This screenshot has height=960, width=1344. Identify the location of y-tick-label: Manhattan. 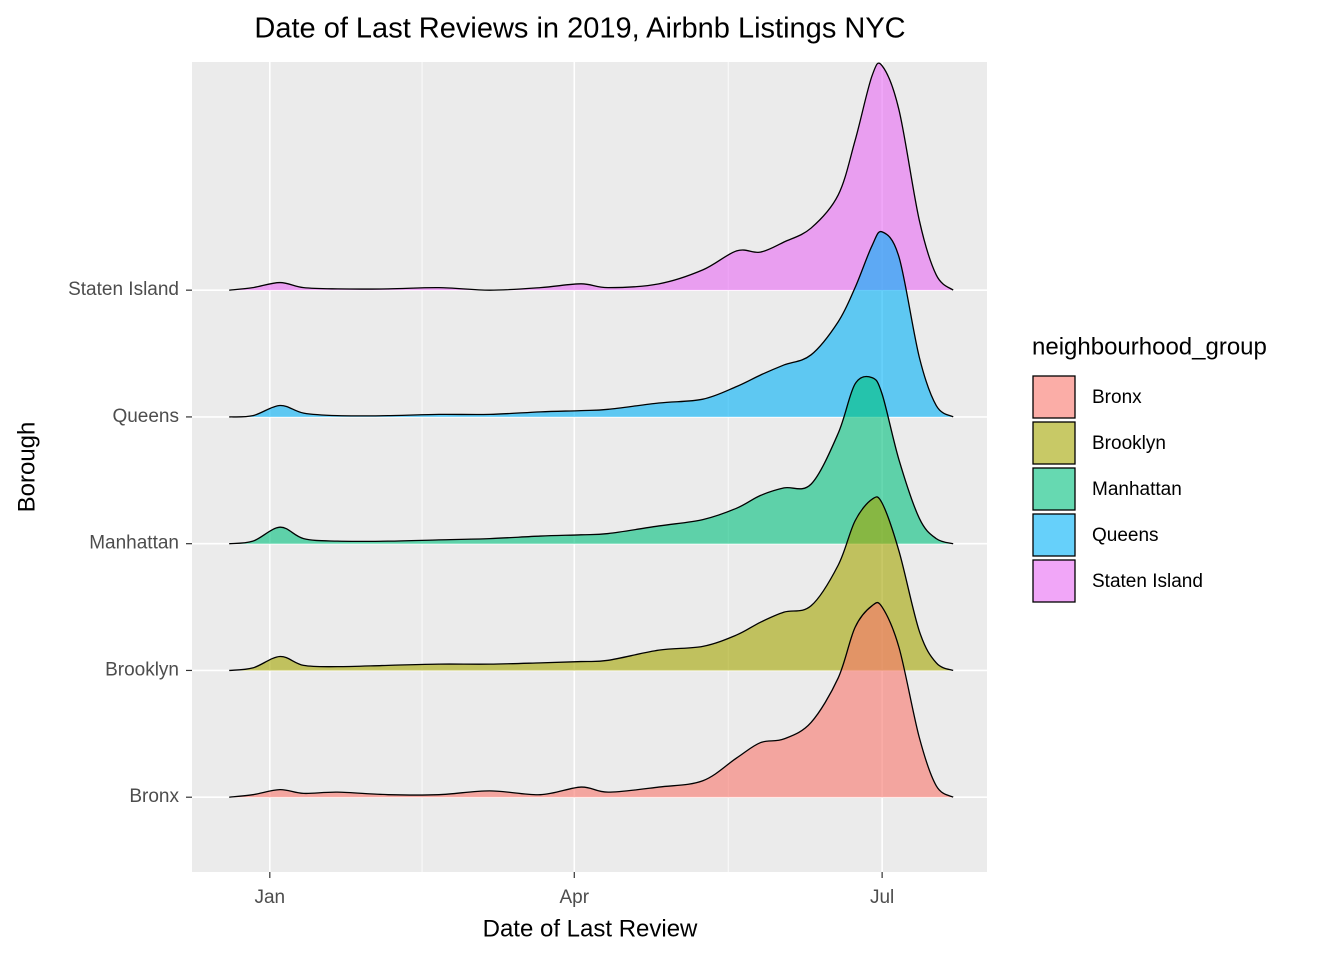
(134, 543).